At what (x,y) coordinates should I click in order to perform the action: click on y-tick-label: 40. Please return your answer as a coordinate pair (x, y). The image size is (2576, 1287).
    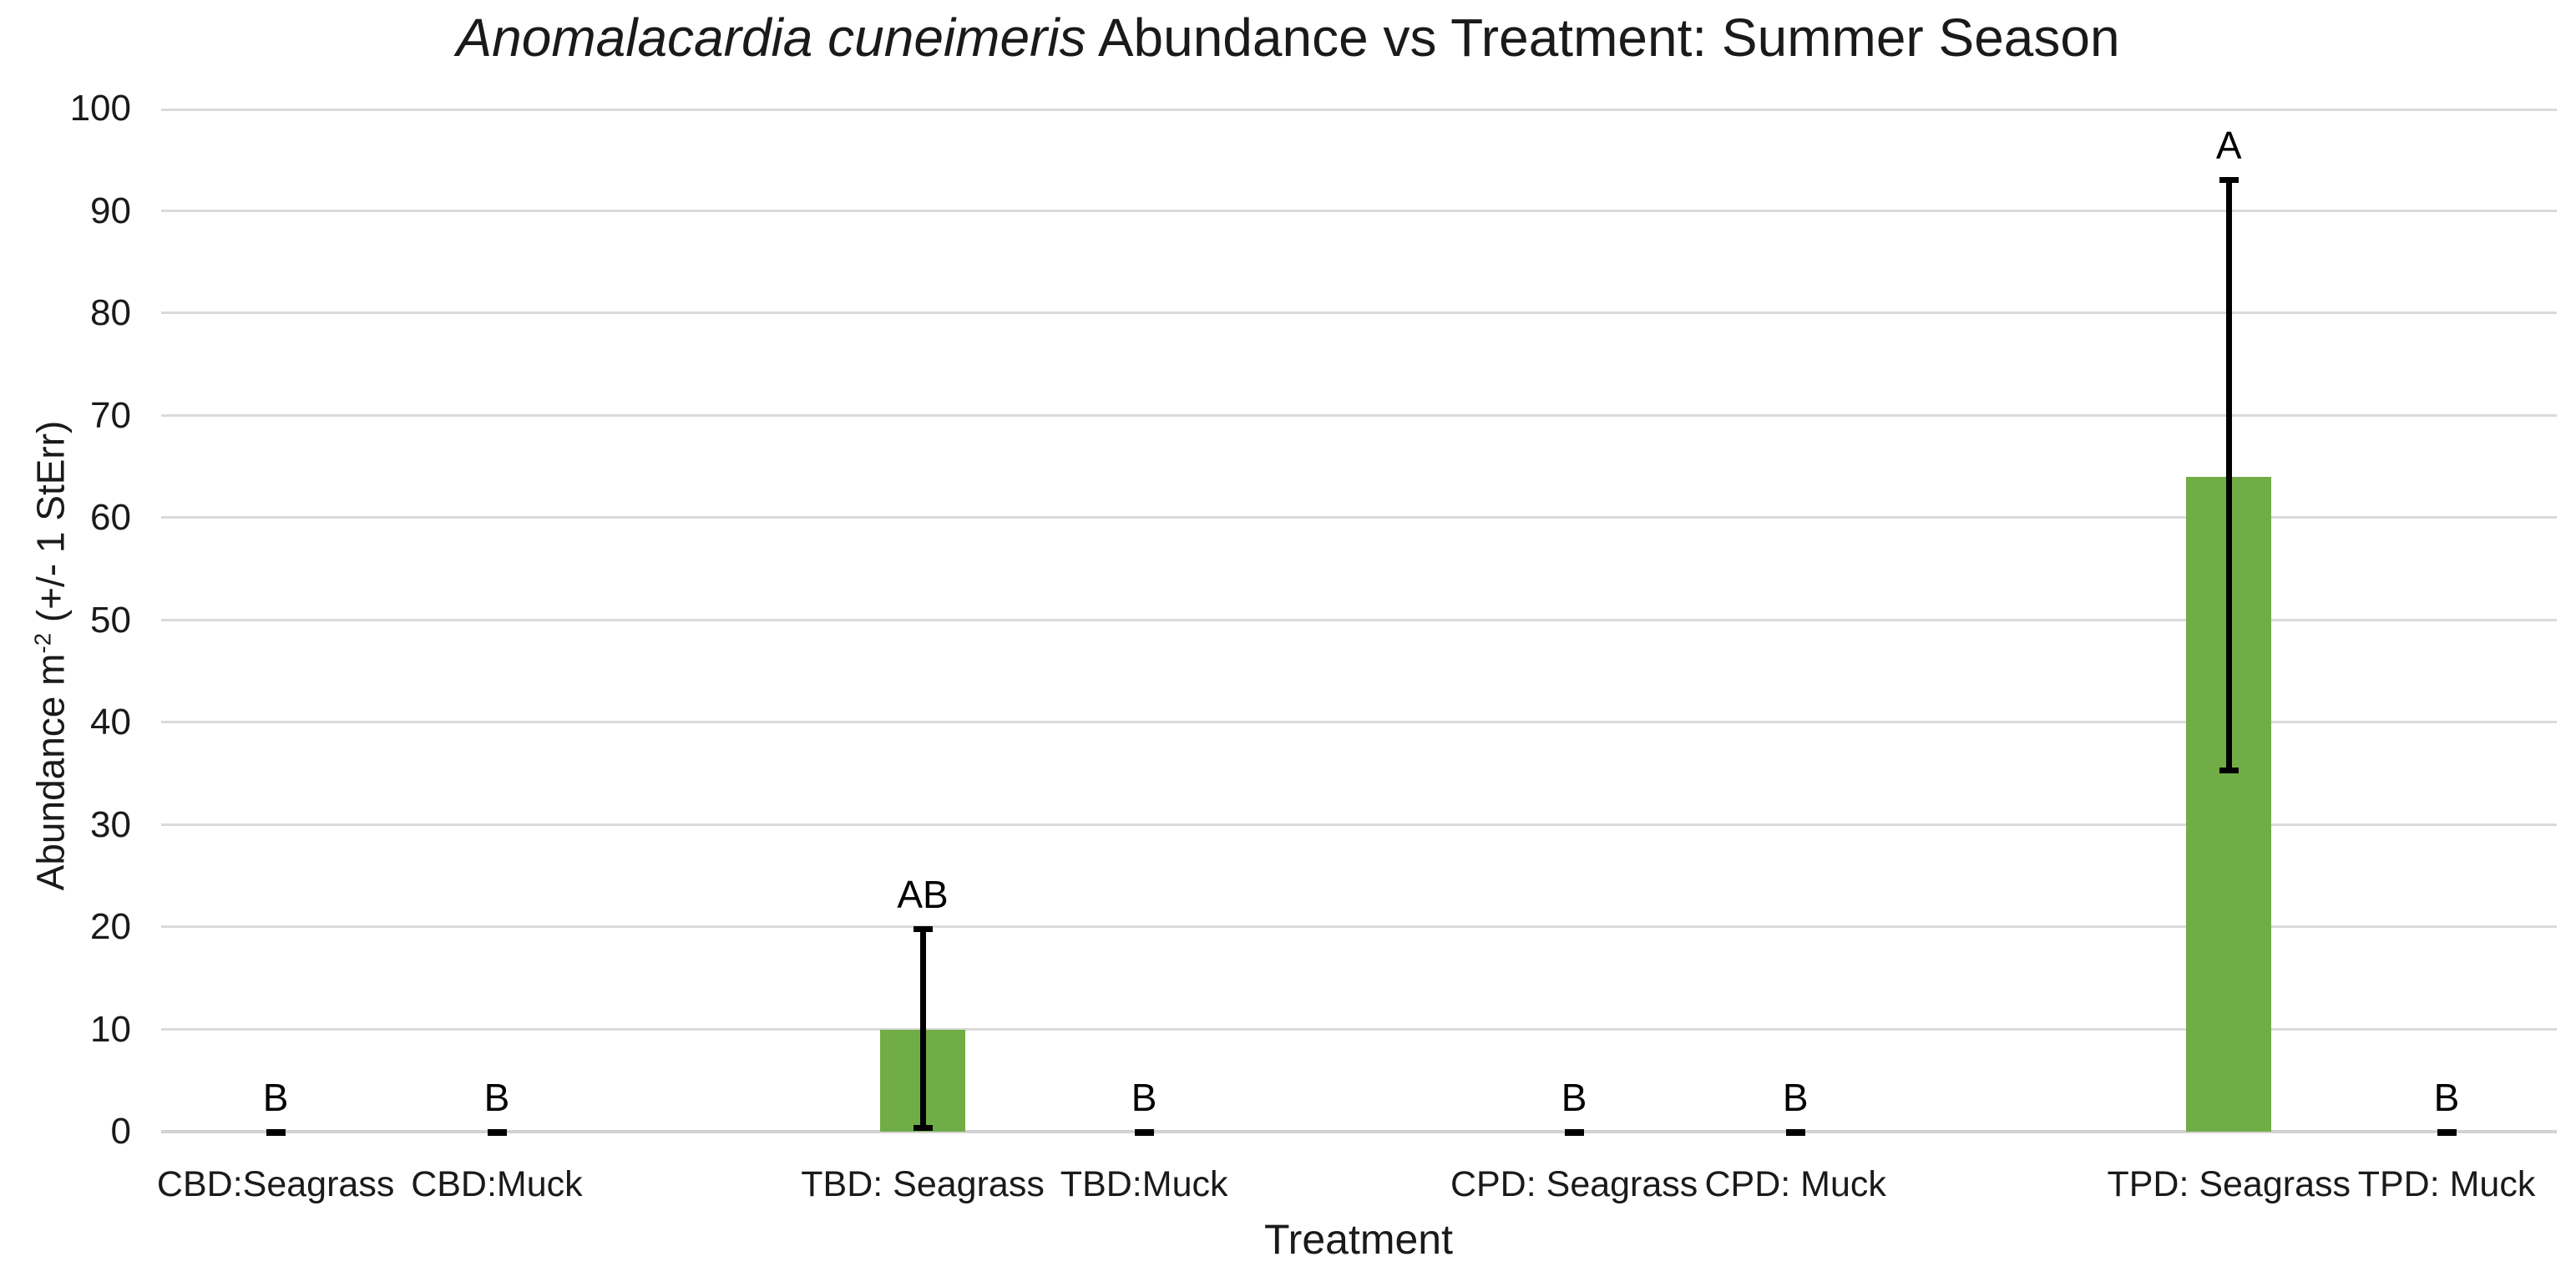
    Looking at the image, I should click on (110, 722).